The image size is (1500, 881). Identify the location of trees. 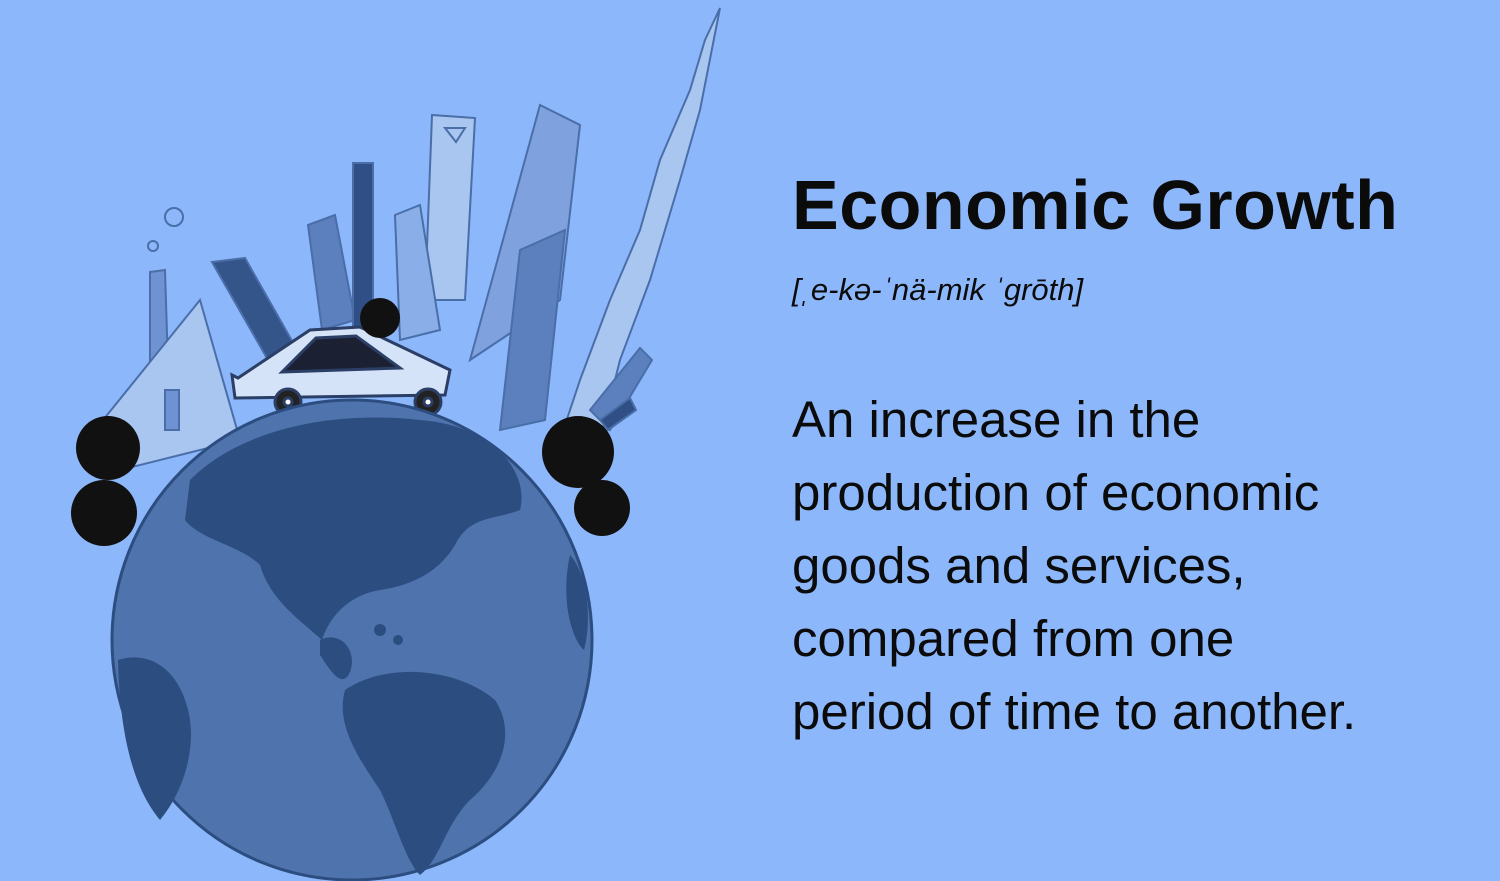
(350, 422).